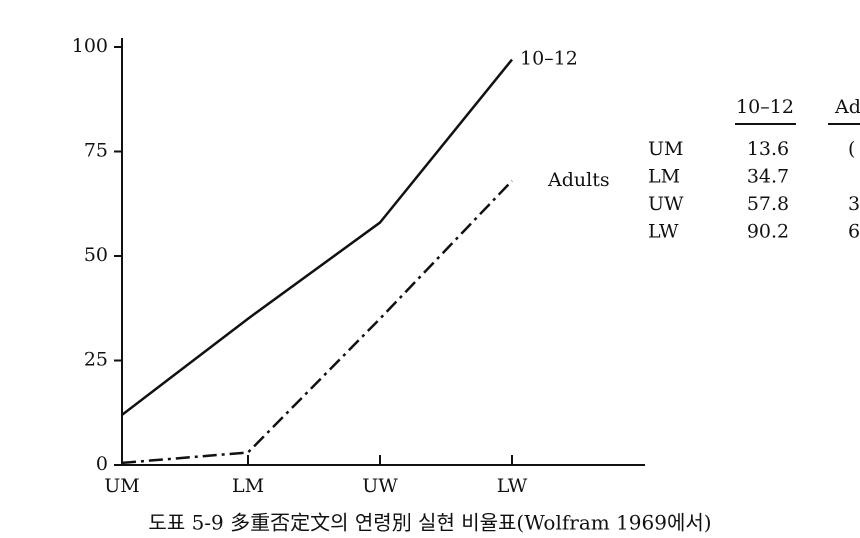 The image size is (860, 538). What do you see at coordinates (666, 204) in the screenshot?
I see `table-cell: UW` at bounding box center [666, 204].